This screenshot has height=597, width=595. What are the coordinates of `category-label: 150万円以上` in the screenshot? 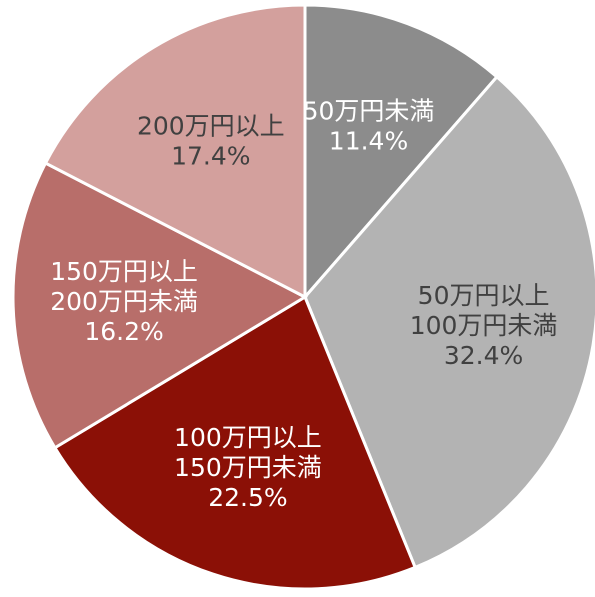 It's located at (124, 271).